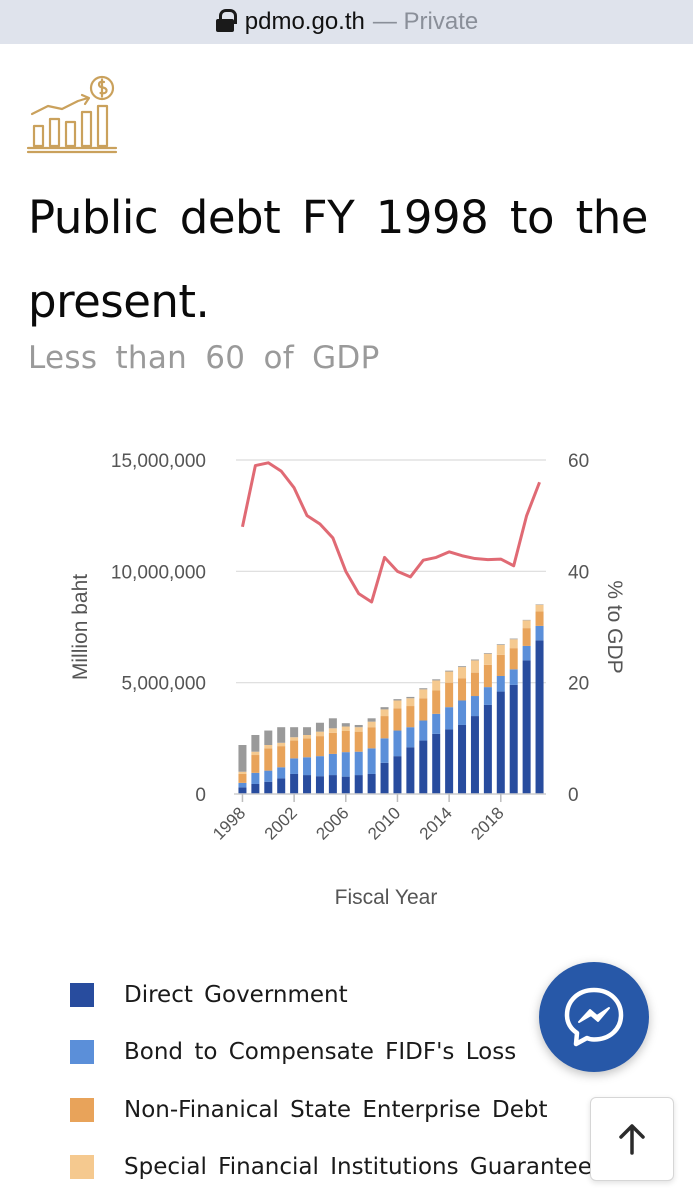  I want to click on legend-item: Non-Finanical State Enterprise Debt, so click(338, 1110).